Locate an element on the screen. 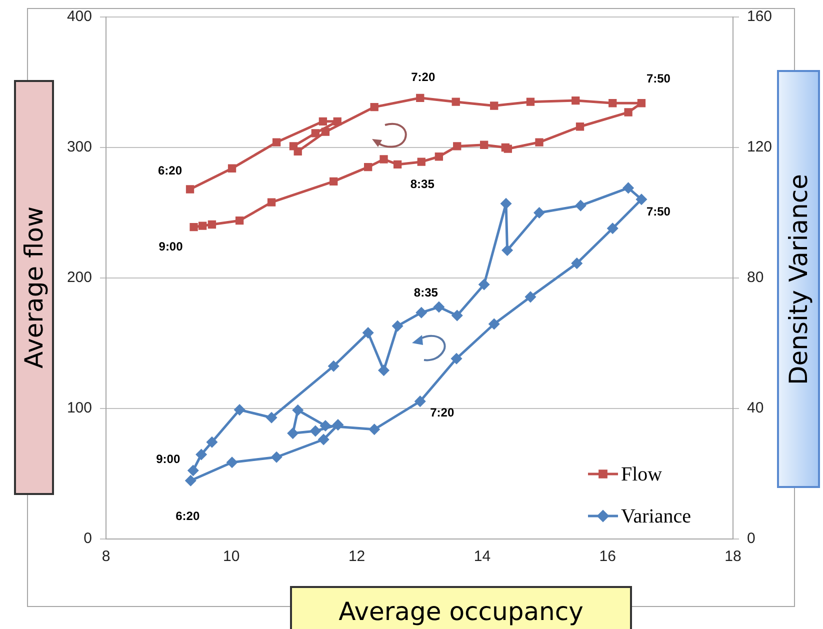 Image resolution: width=823 pixels, height=629 pixels. y2-tick-label: 80 is located at coordinates (755, 277).